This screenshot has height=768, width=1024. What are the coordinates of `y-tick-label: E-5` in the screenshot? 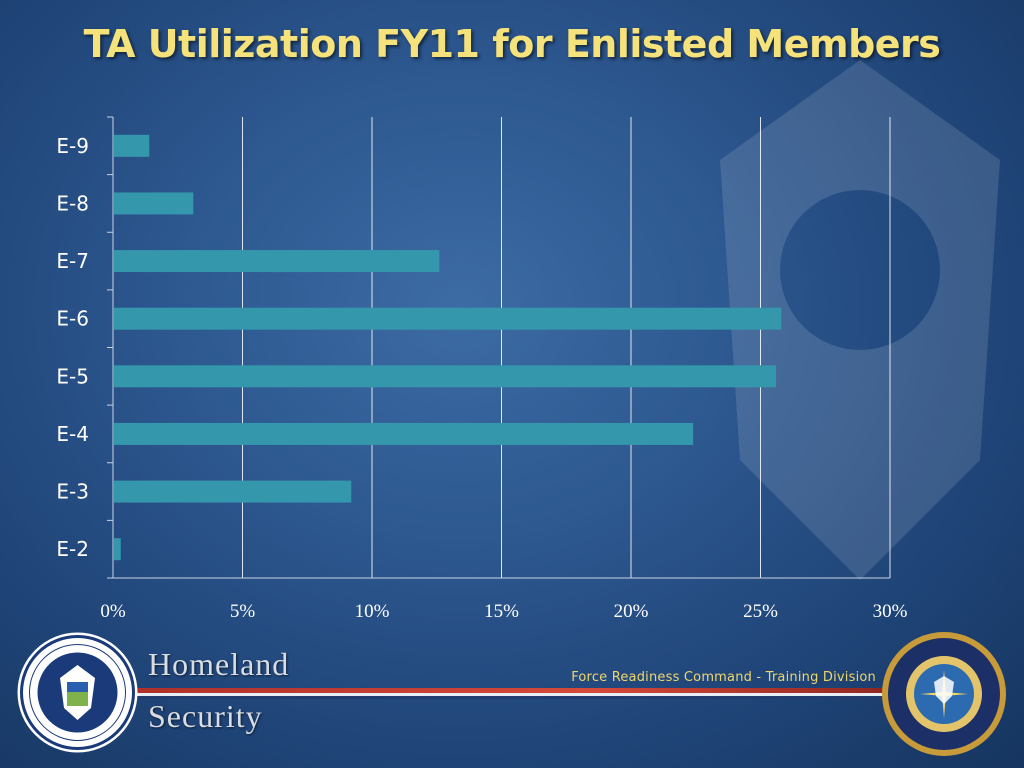 It's located at (72, 376).